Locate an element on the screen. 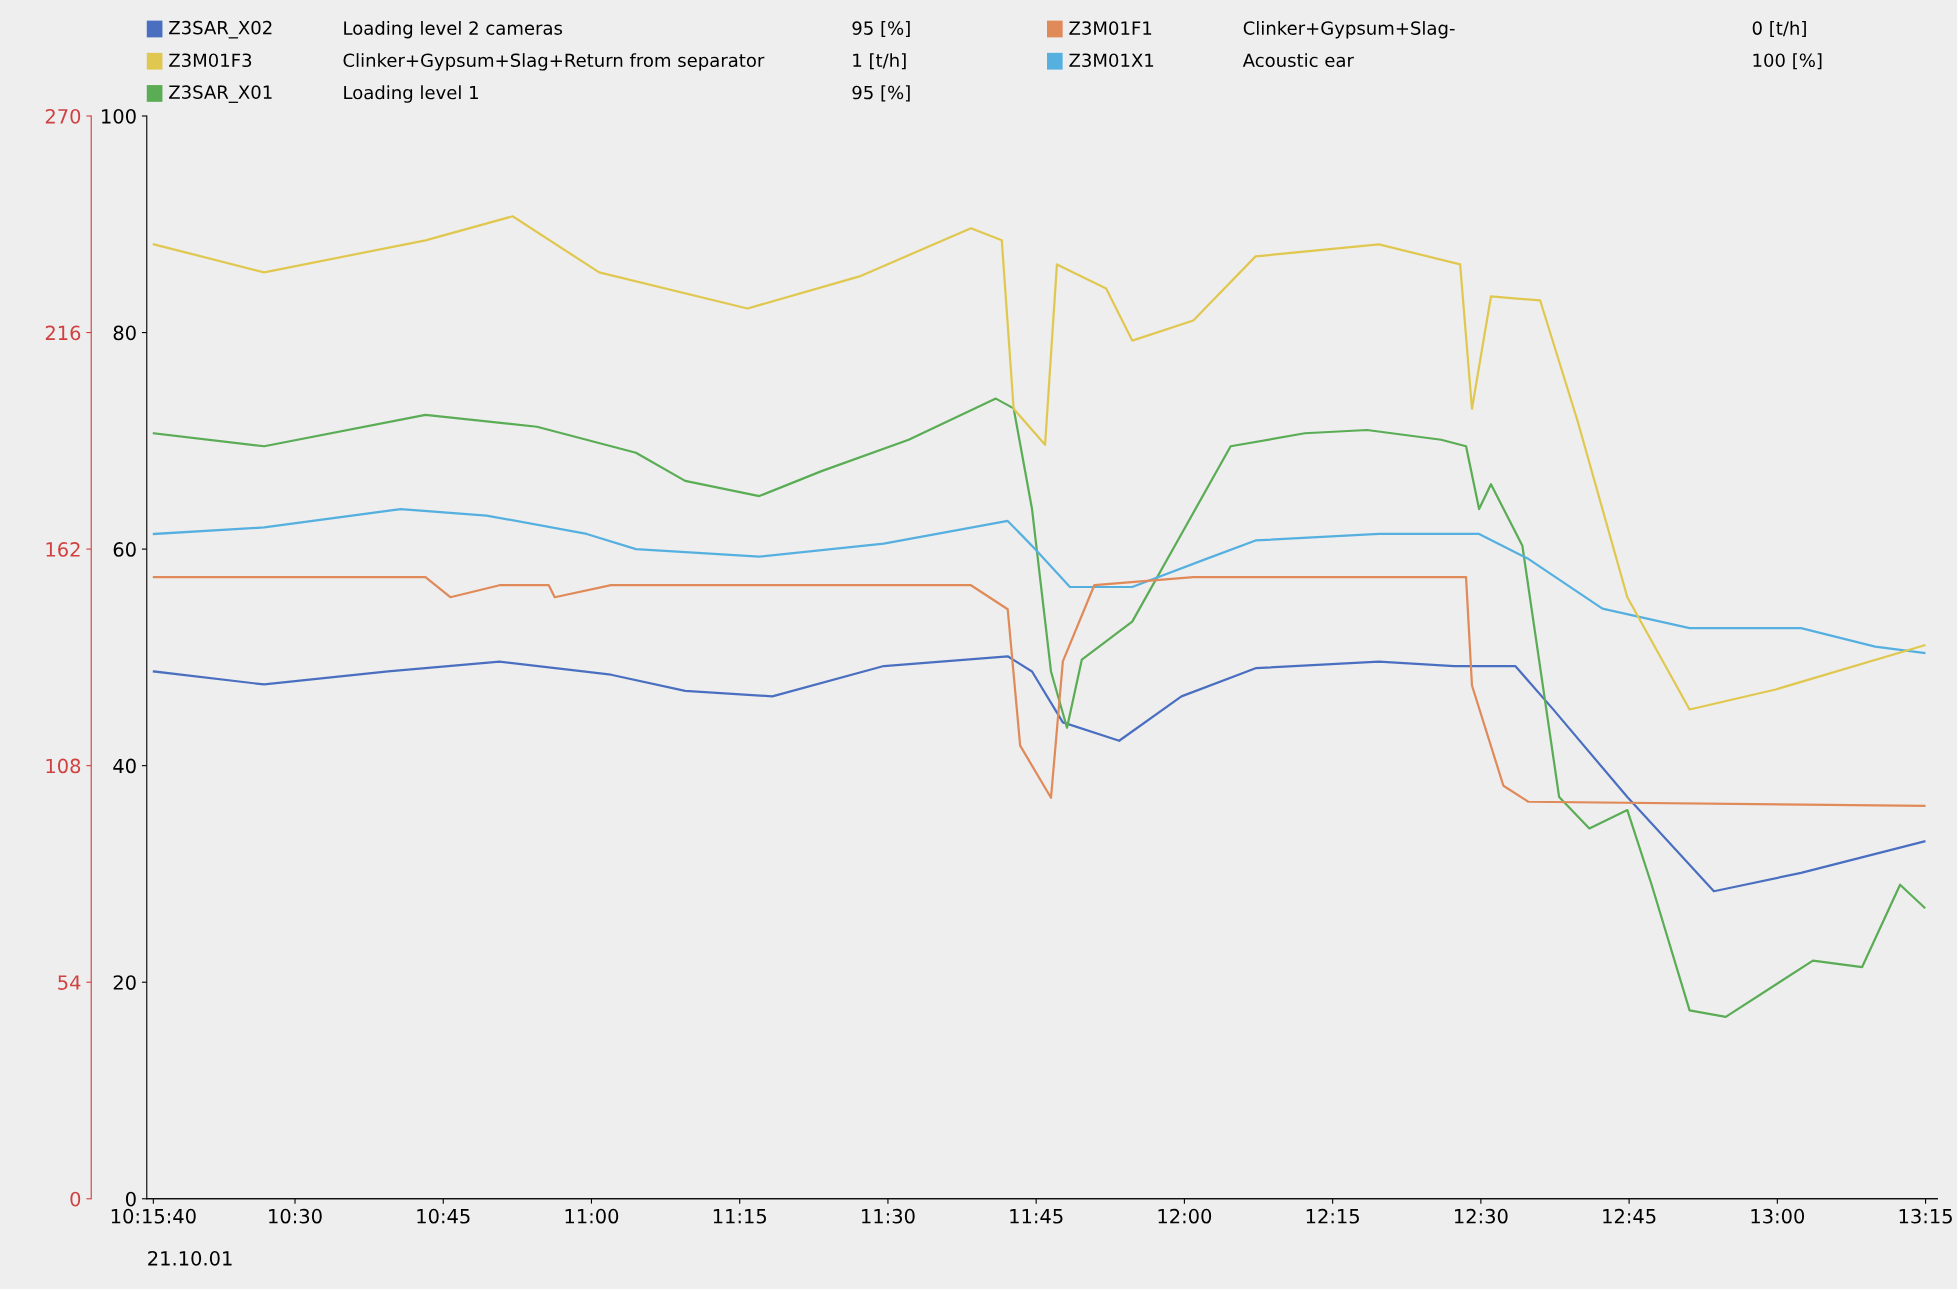  x-tick-label: 12:00 is located at coordinates (1185, 1216).